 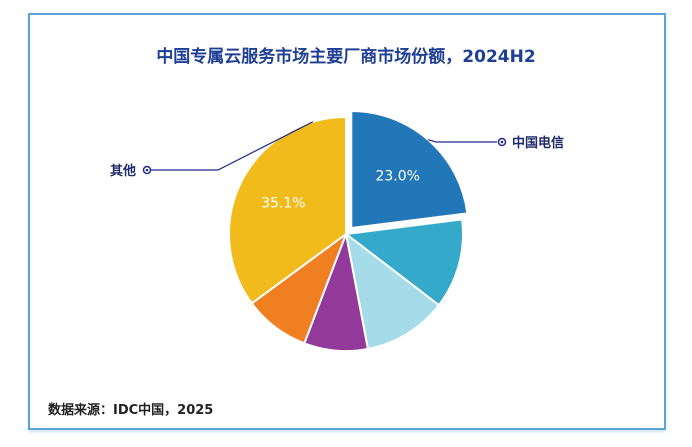 I want to click on slice-value-label-5: 35.1%, so click(x=283, y=203).